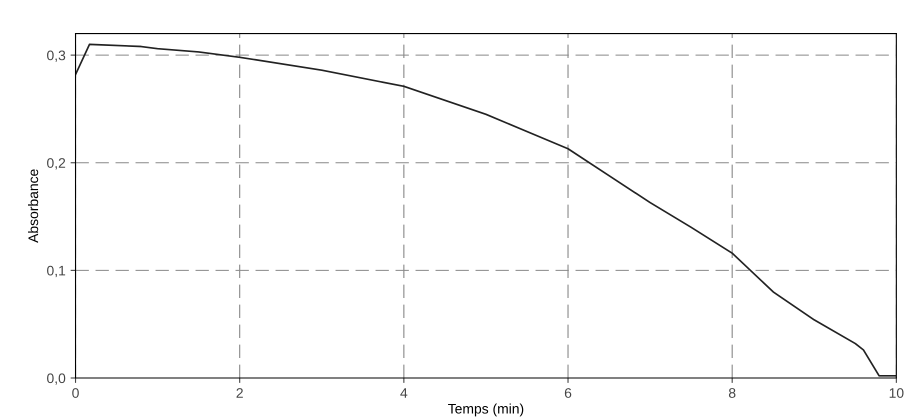  Describe the element at coordinates (897, 393) in the screenshot. I see `x-tick-label: 10` at that location.